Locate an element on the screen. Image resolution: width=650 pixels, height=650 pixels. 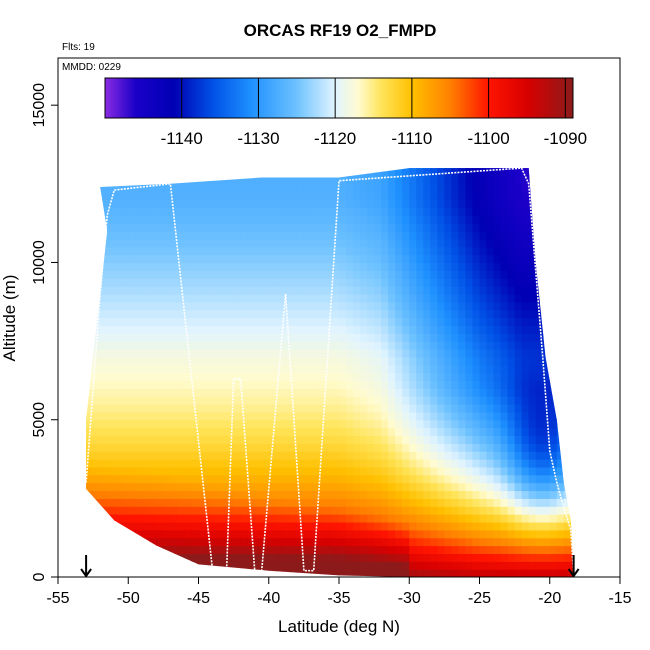
colorbar-ticks: -1140 -1130 -1120 -1110 -1100 -1090 is located at coordinates (374, 113).